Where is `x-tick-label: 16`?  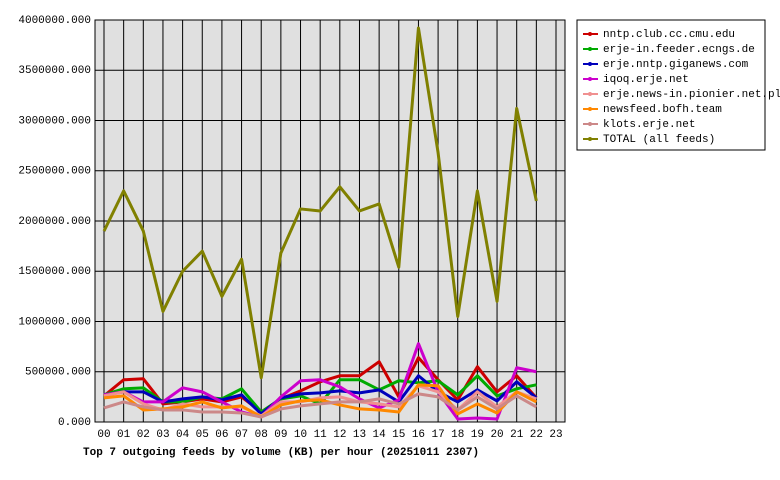 x-tick-label: 16 is located at coordinates (418, 435).